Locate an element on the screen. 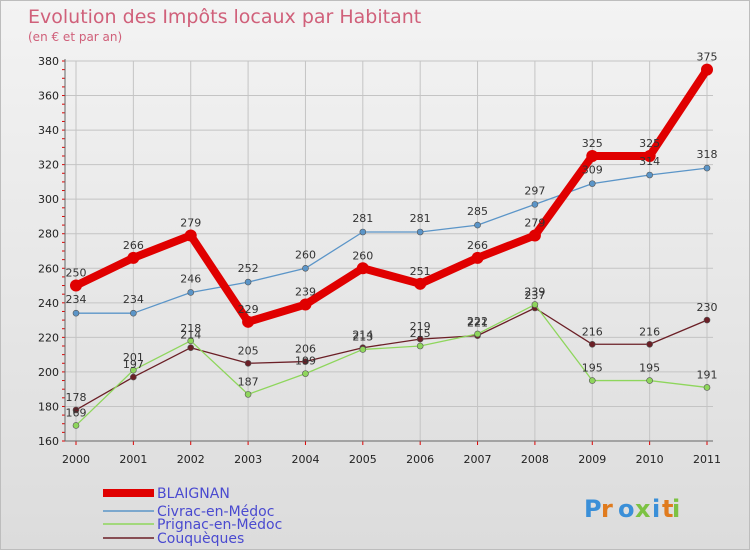  x-tick-label: 2001 is located at coordinates (133, 459).